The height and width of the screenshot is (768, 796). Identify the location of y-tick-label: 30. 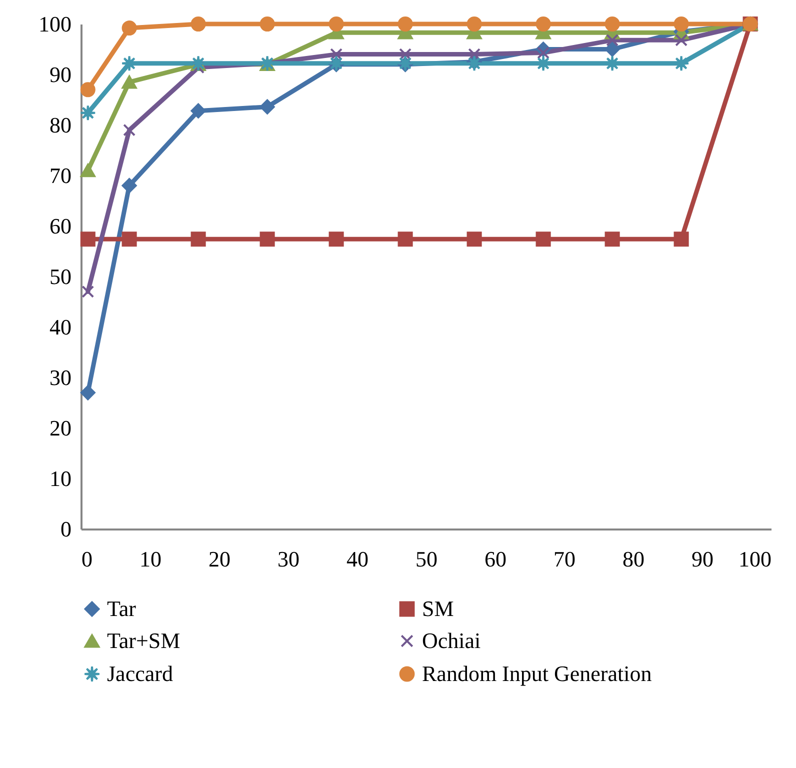
(61, 377).